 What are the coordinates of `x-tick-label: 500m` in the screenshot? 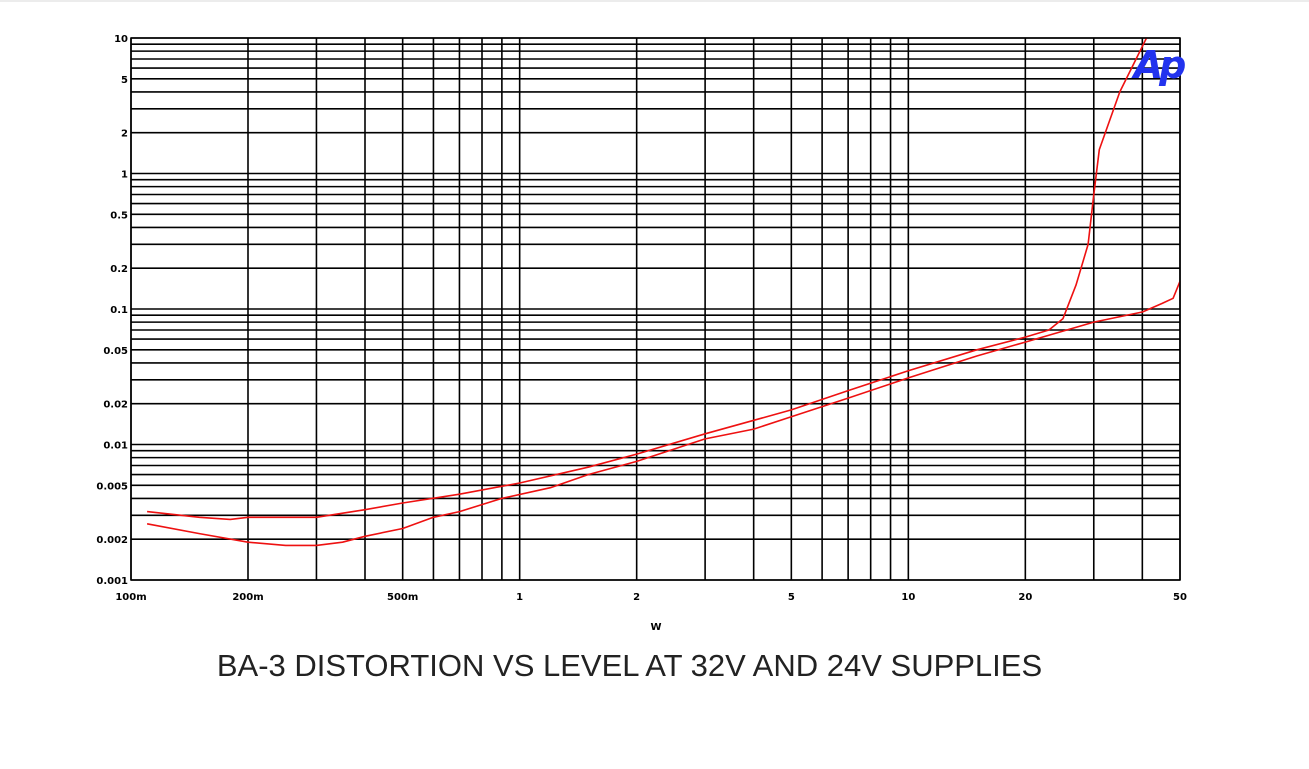 It's located at (402, 597).